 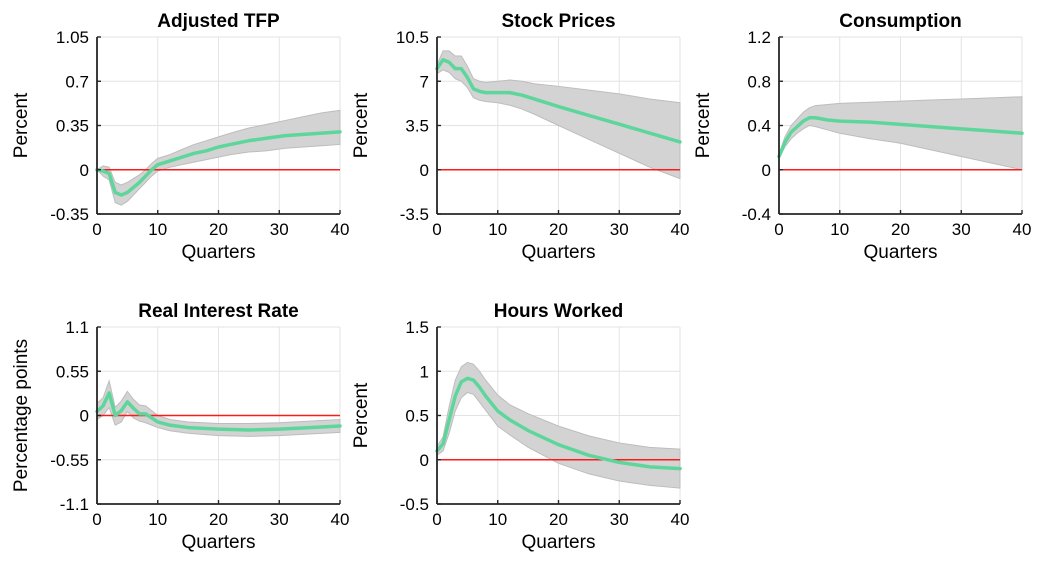 What do you see at coordinates (72, 37) in the screenshot?
I see `y-tick-label: 1.05` at bounding box center [72, 37].